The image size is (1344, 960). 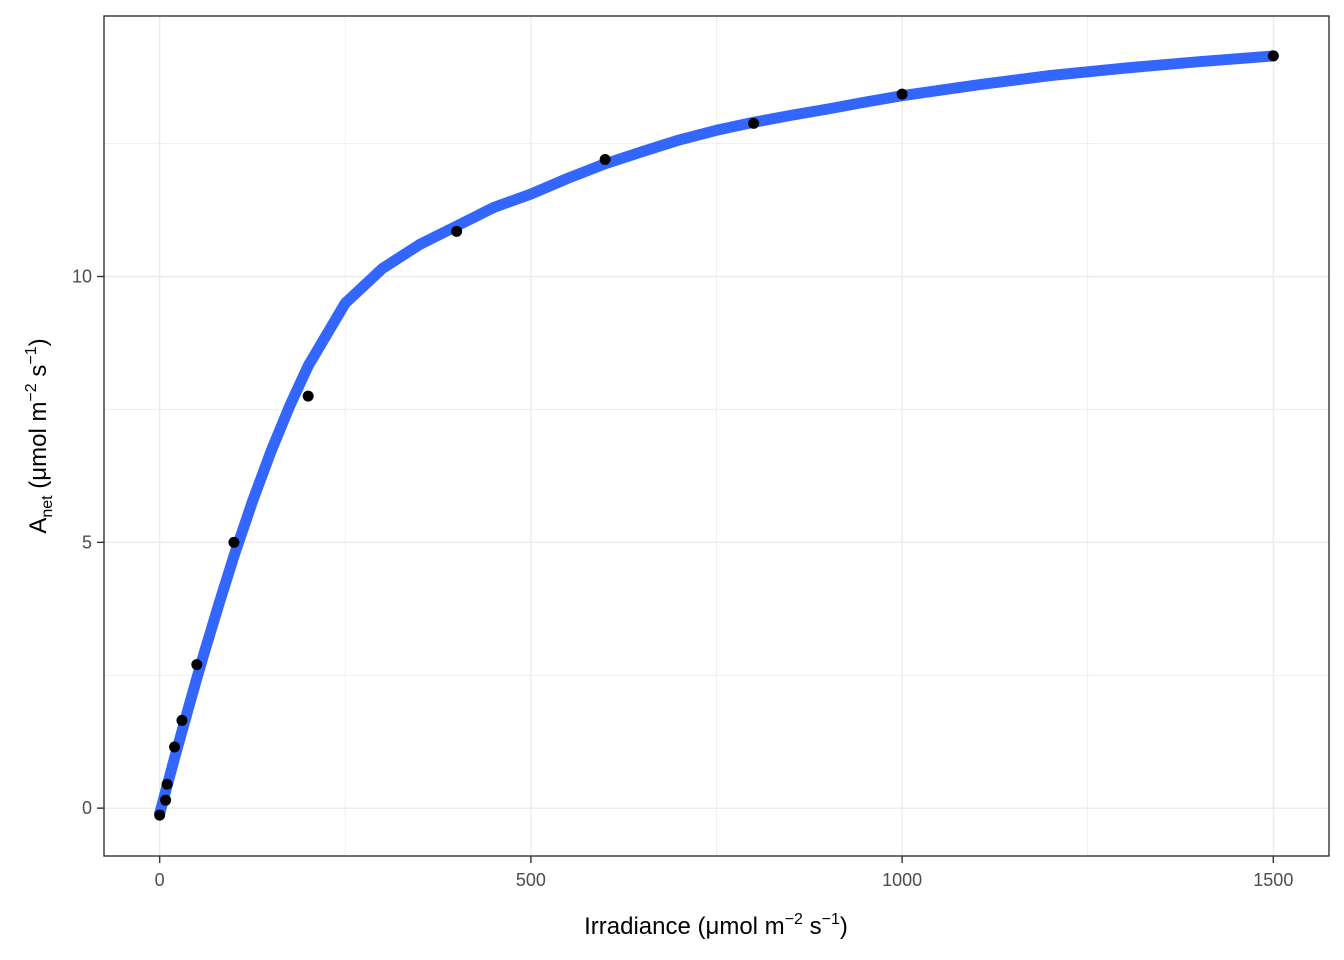 I want to click on x-tick-label: 0, so click(x=160, y=880).